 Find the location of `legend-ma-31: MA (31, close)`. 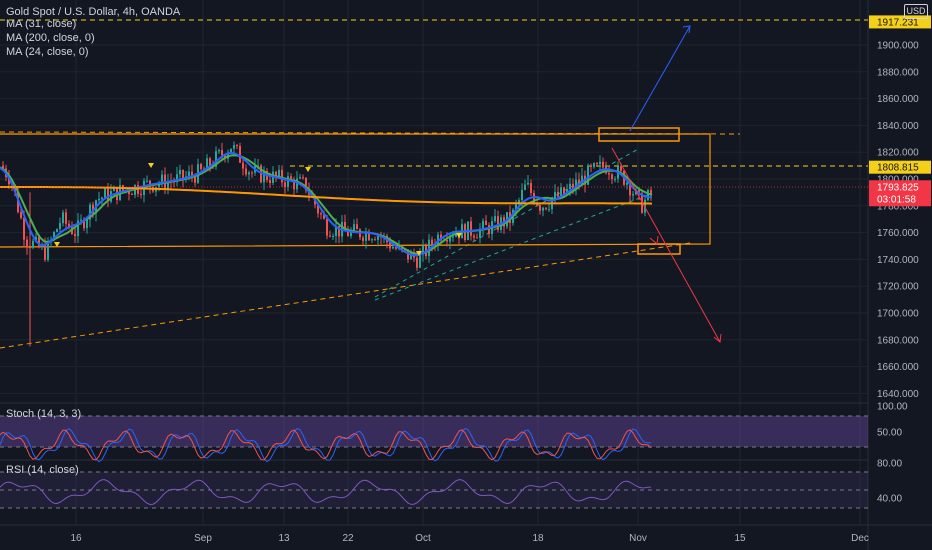

legend-ma-31: MA (31, close) is located at coordinates (41, 24).